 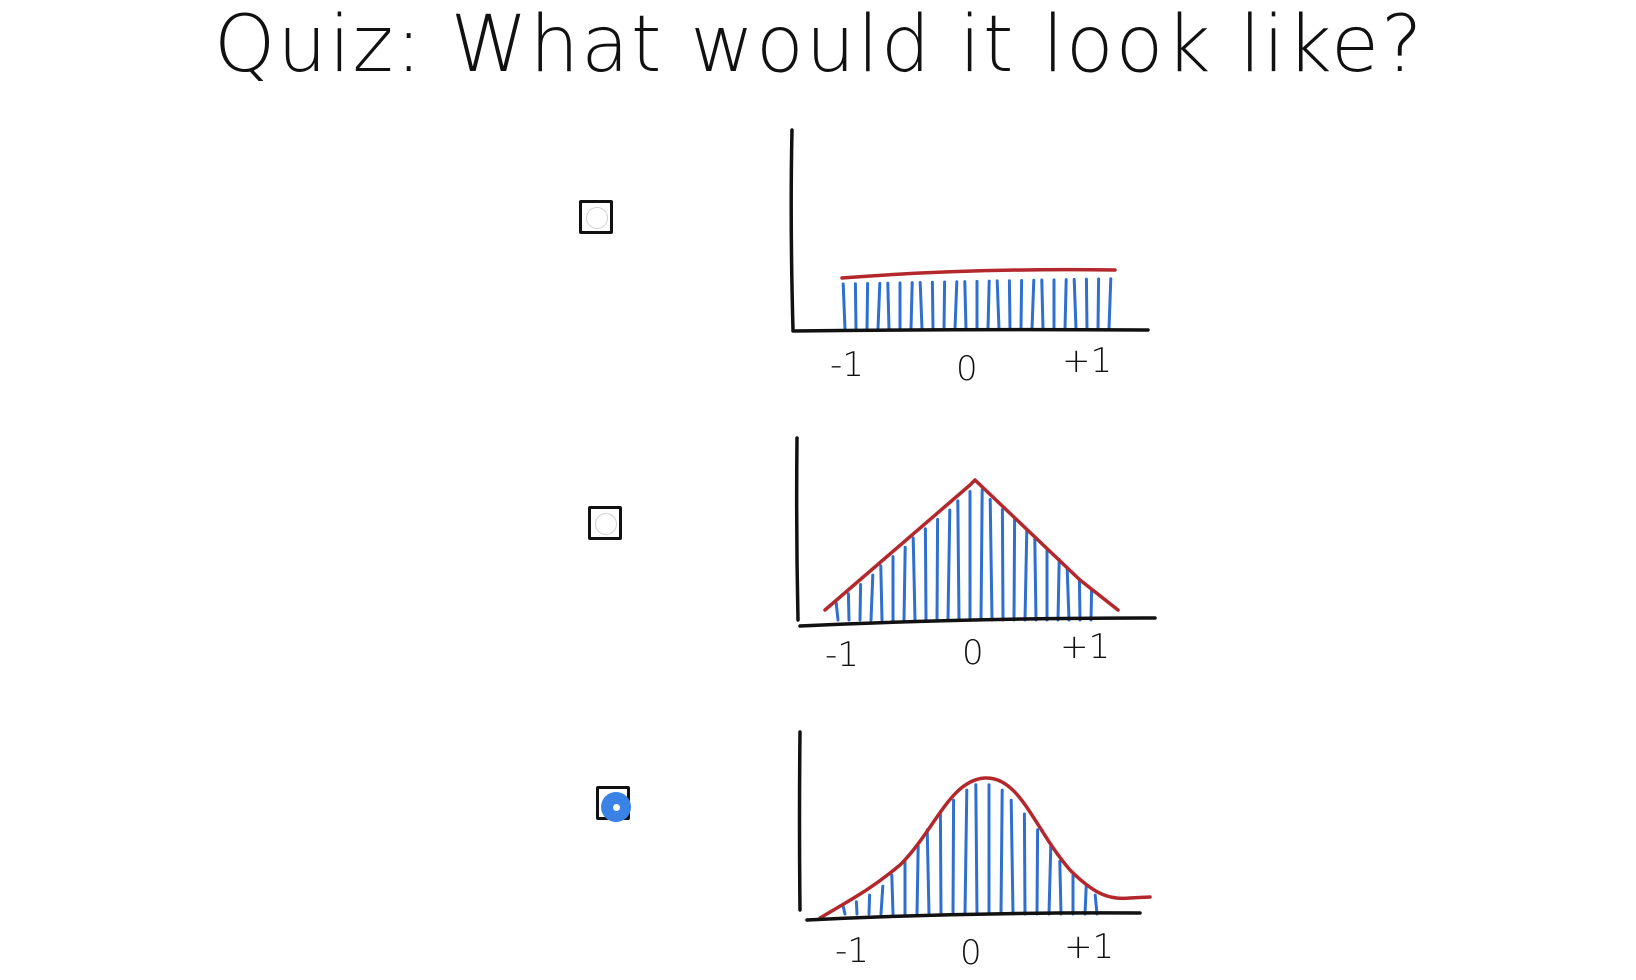 I want to click on option-uniform-checkbox, so click(x=596, y=217).